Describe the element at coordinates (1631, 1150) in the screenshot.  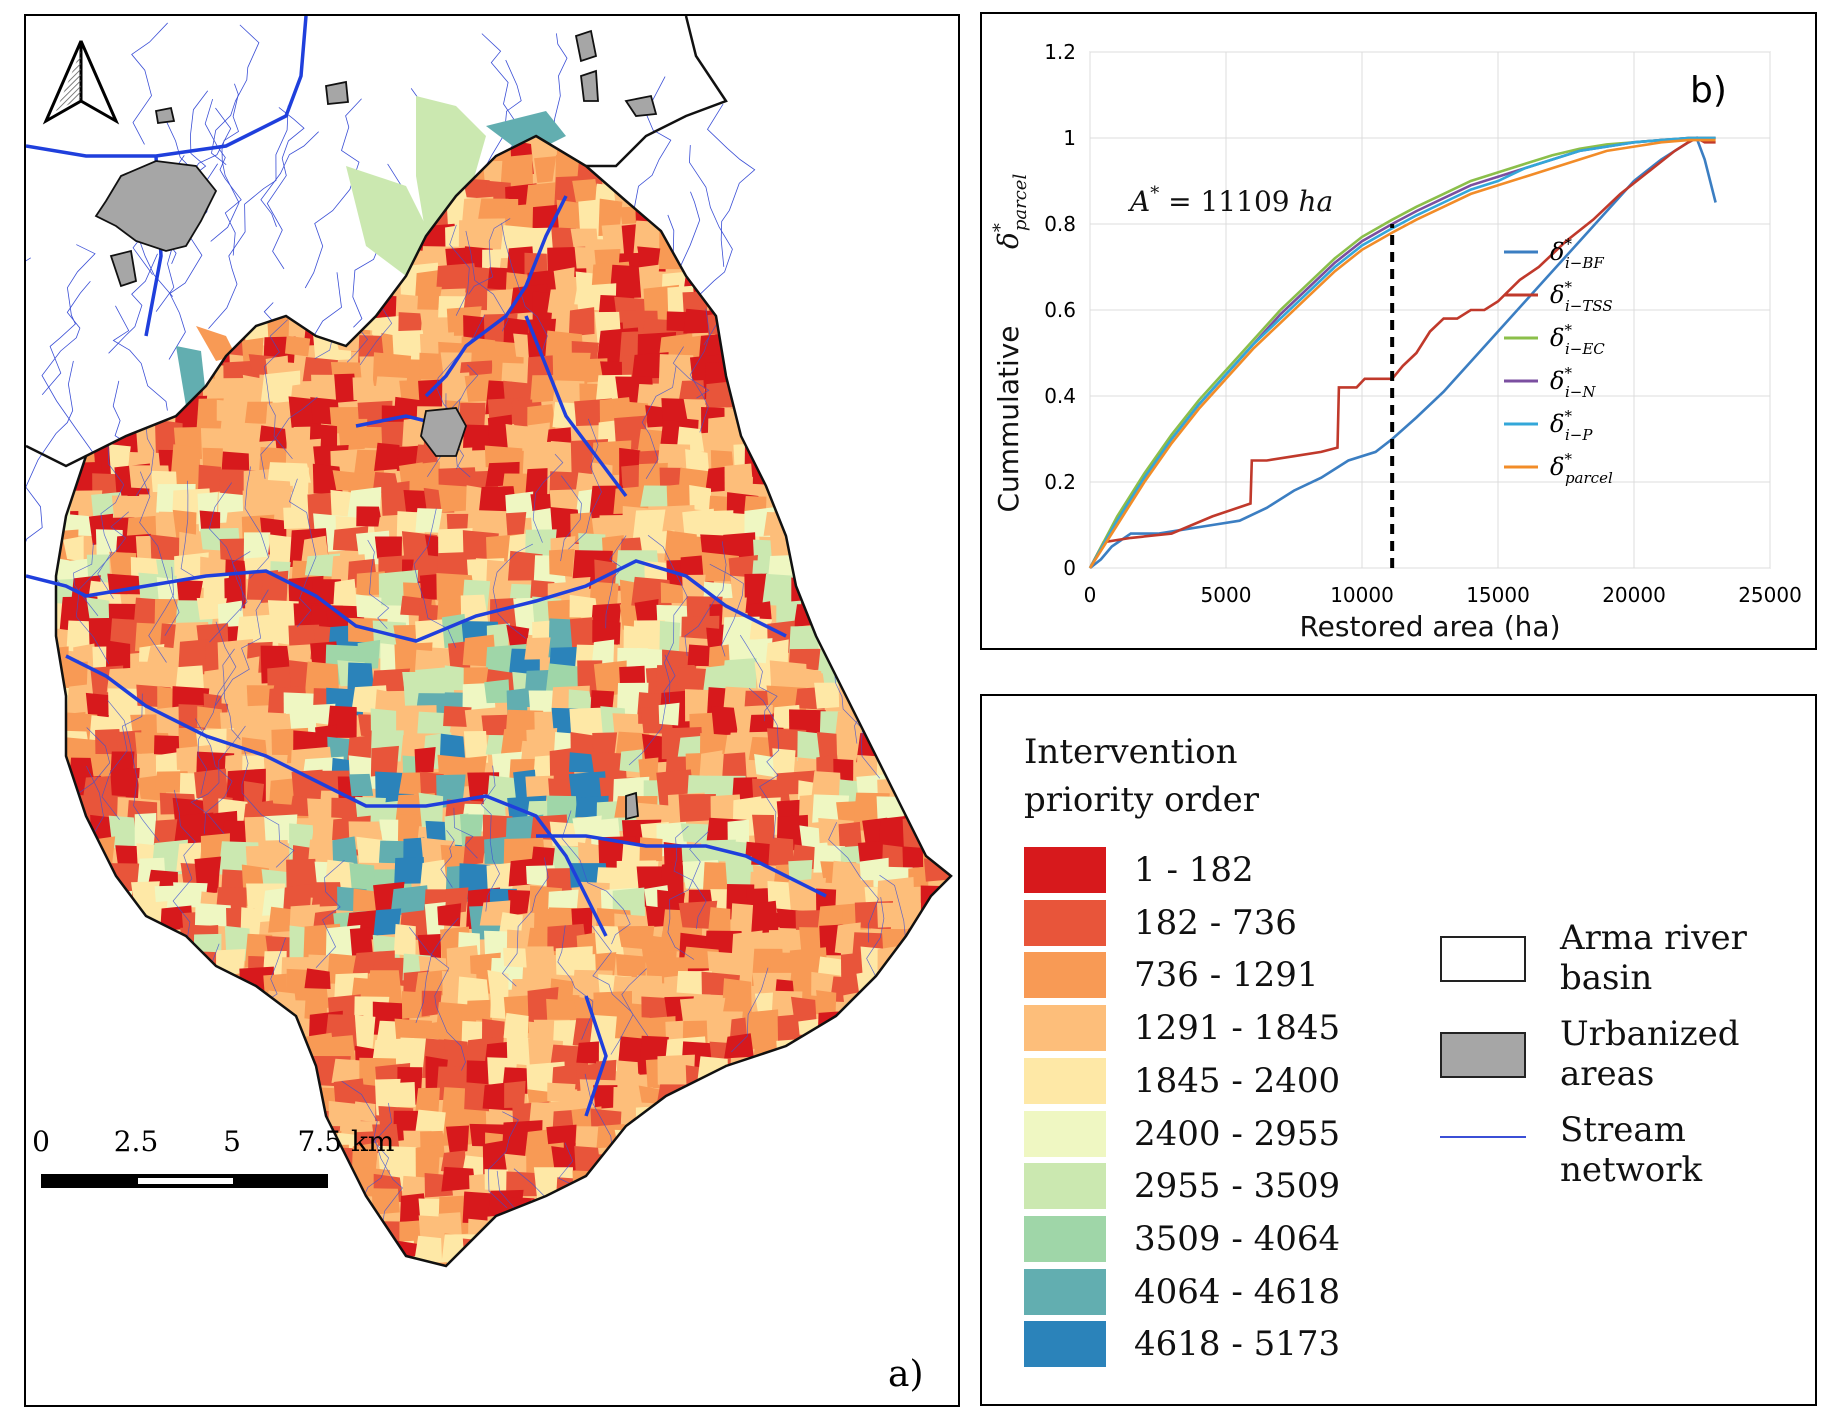
I see `stream-label: Stream network` at that location.